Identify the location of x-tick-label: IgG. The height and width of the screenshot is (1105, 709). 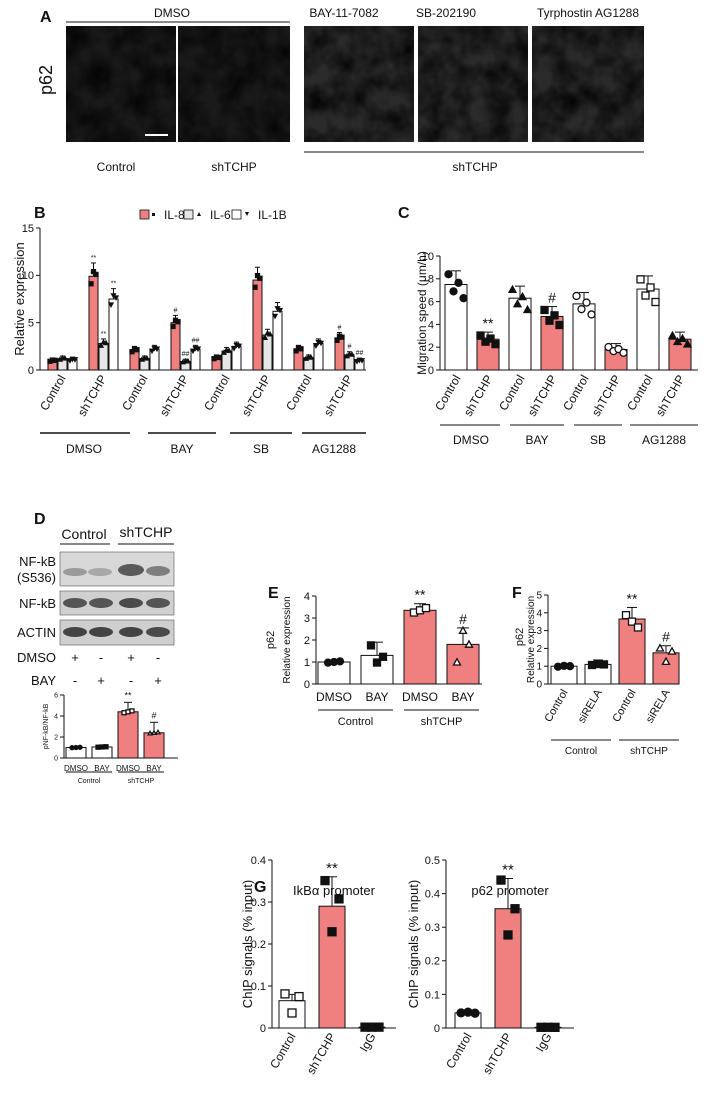
(544, 1043).